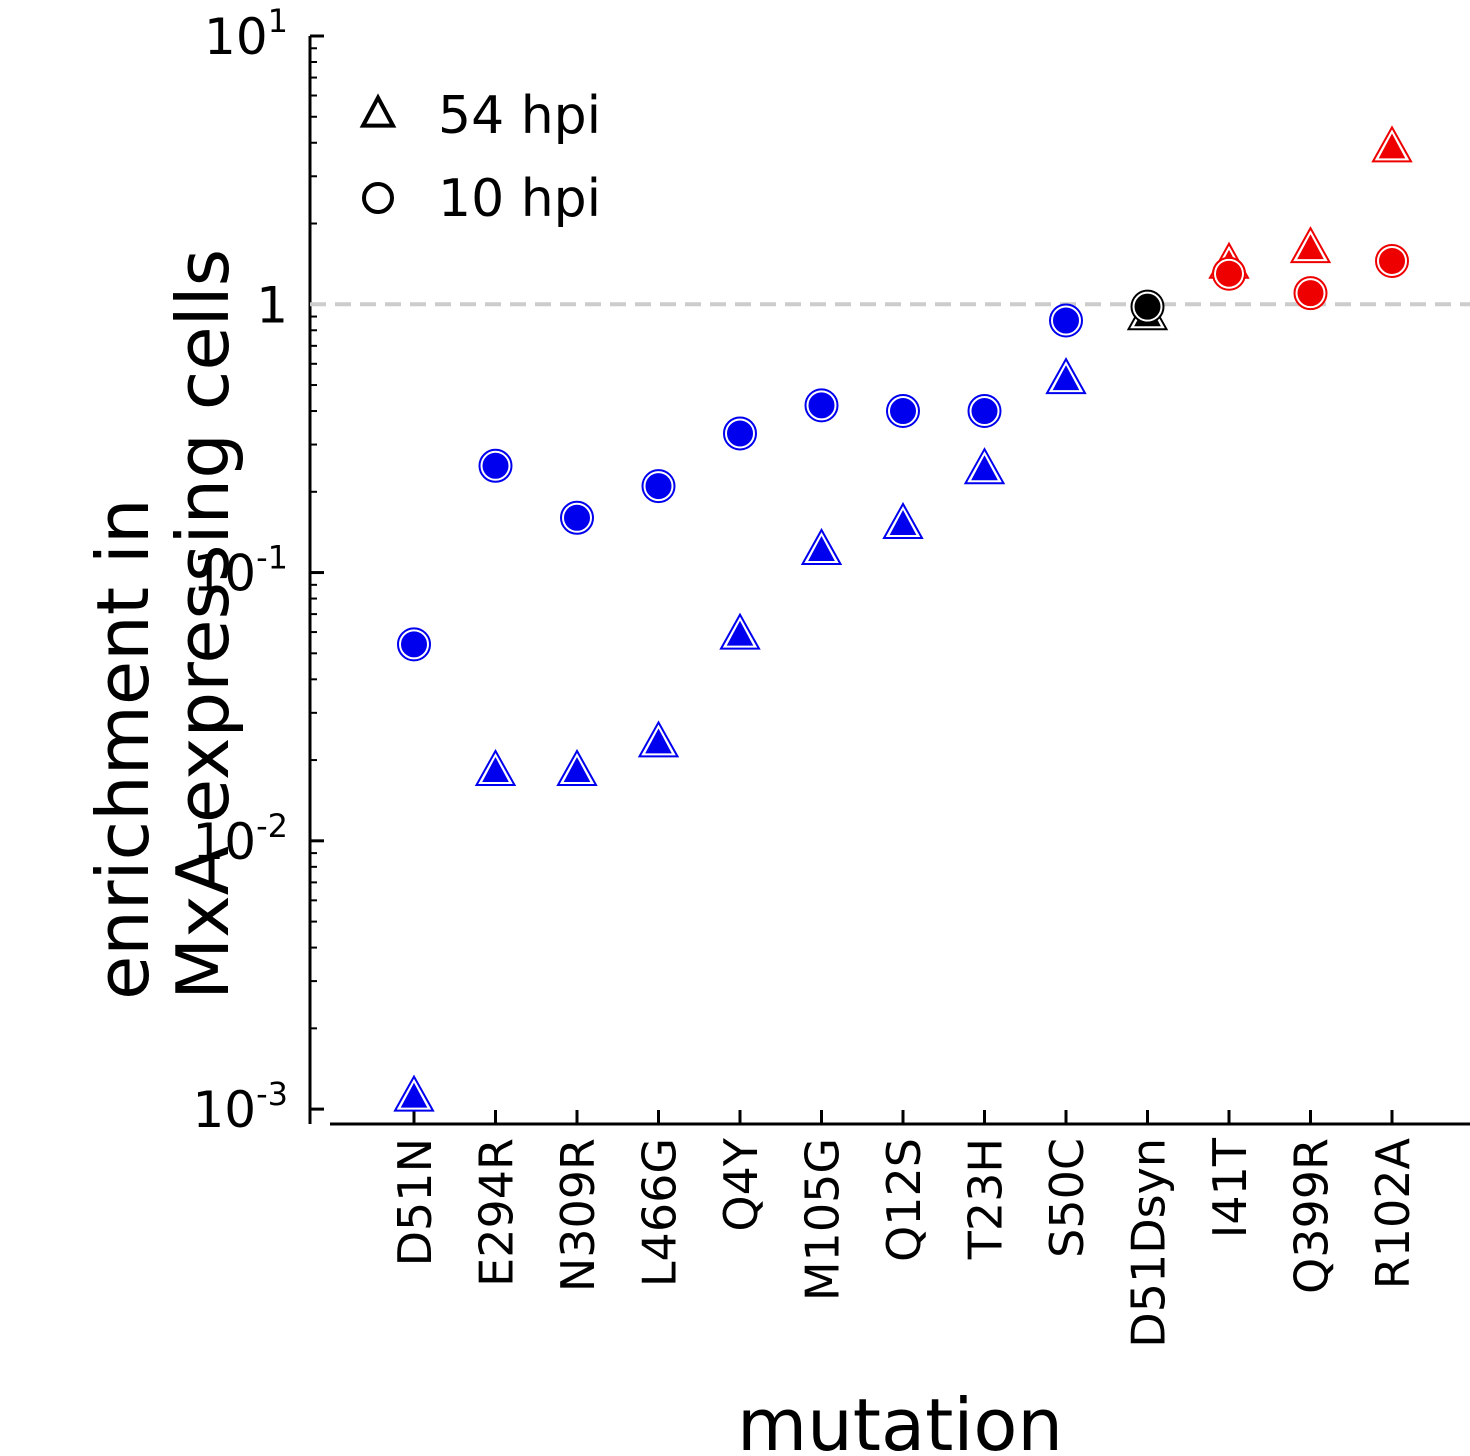 The height and width of the screenshot is (1456, 1470). What do you see at coordinates (519, 116) in the screenshot?
I see `legend-label: 54 hpi` at bounding box center [519, 116].